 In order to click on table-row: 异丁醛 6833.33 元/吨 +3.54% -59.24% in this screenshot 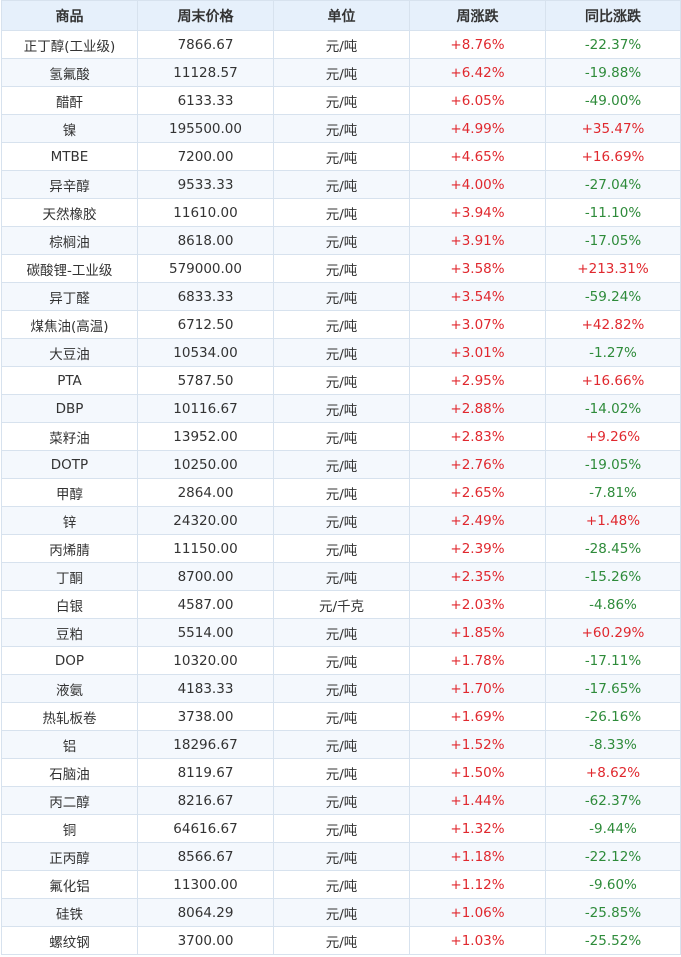, I will do `click(341, 296)`.